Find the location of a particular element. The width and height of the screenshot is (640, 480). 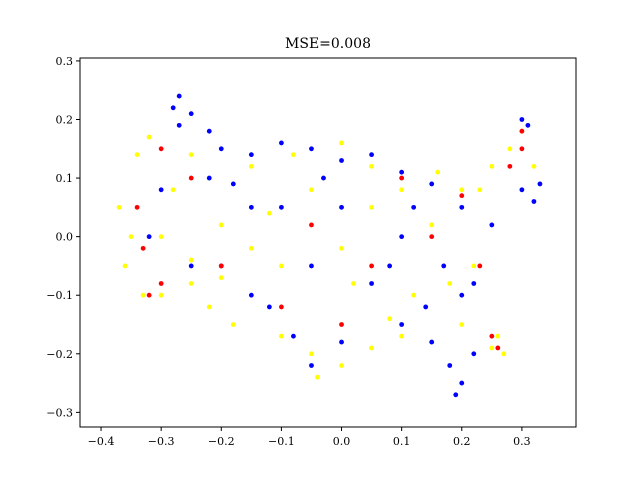

y-tick-label: 0.3 is located at coordinates (65, 61).